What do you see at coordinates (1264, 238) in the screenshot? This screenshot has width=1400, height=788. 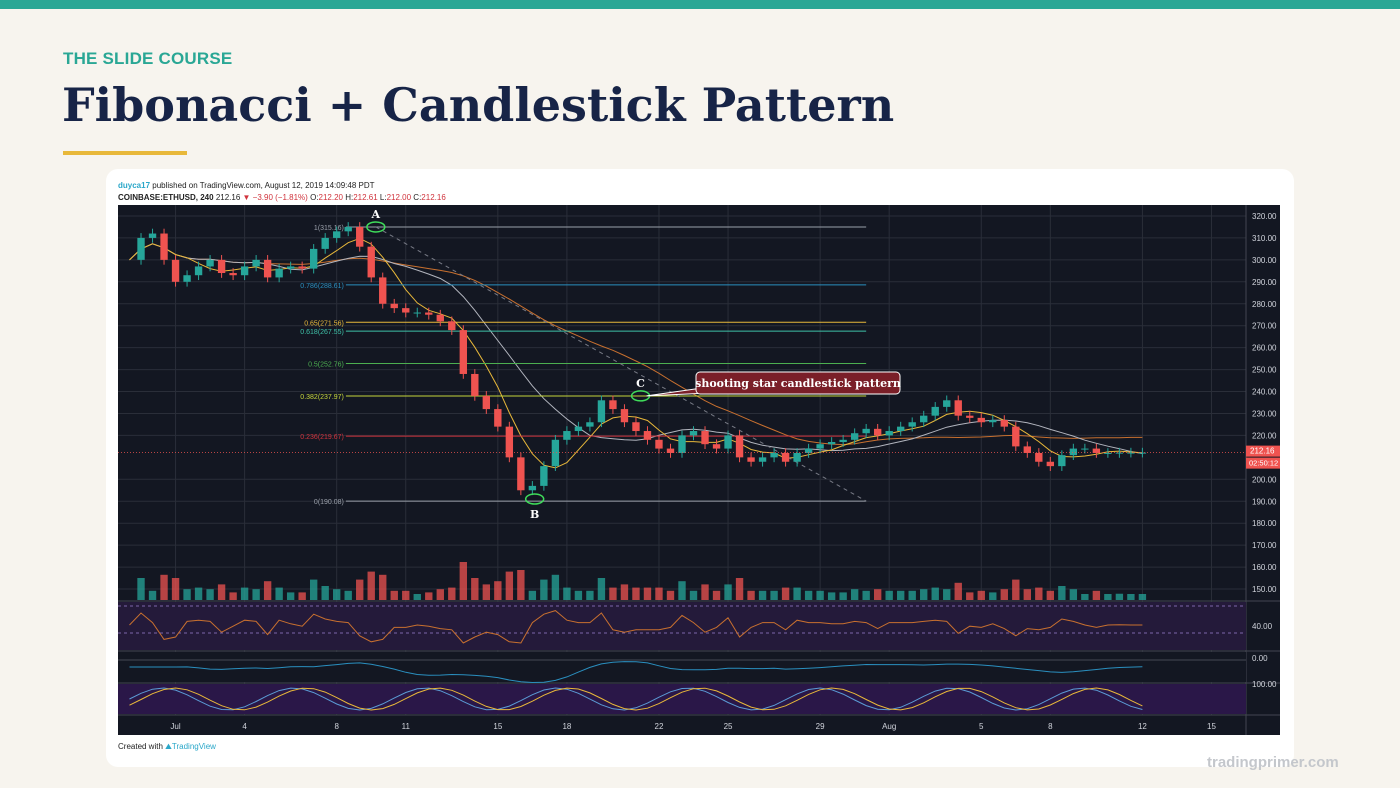 I see `y-tick-label: 310.00` at bounding box center [1264, 238].